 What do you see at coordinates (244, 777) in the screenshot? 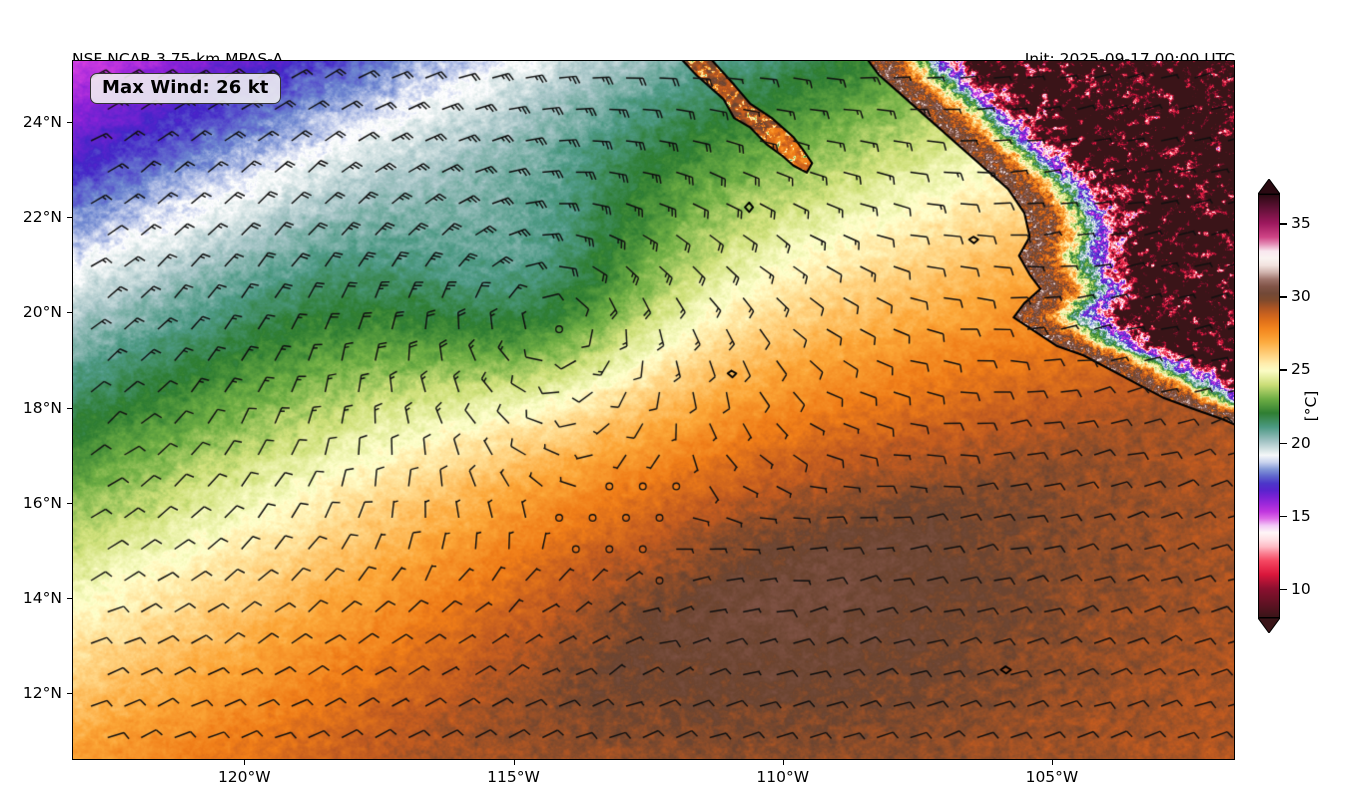
I see `x-tick-label: 120°W` at bounding box center [244, 777].